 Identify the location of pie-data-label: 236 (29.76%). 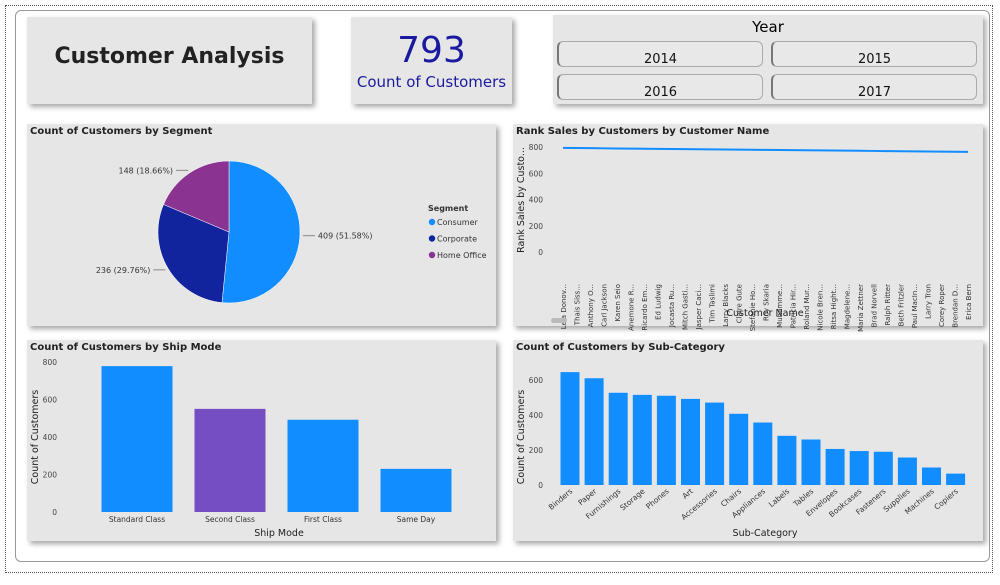
(123, 270).